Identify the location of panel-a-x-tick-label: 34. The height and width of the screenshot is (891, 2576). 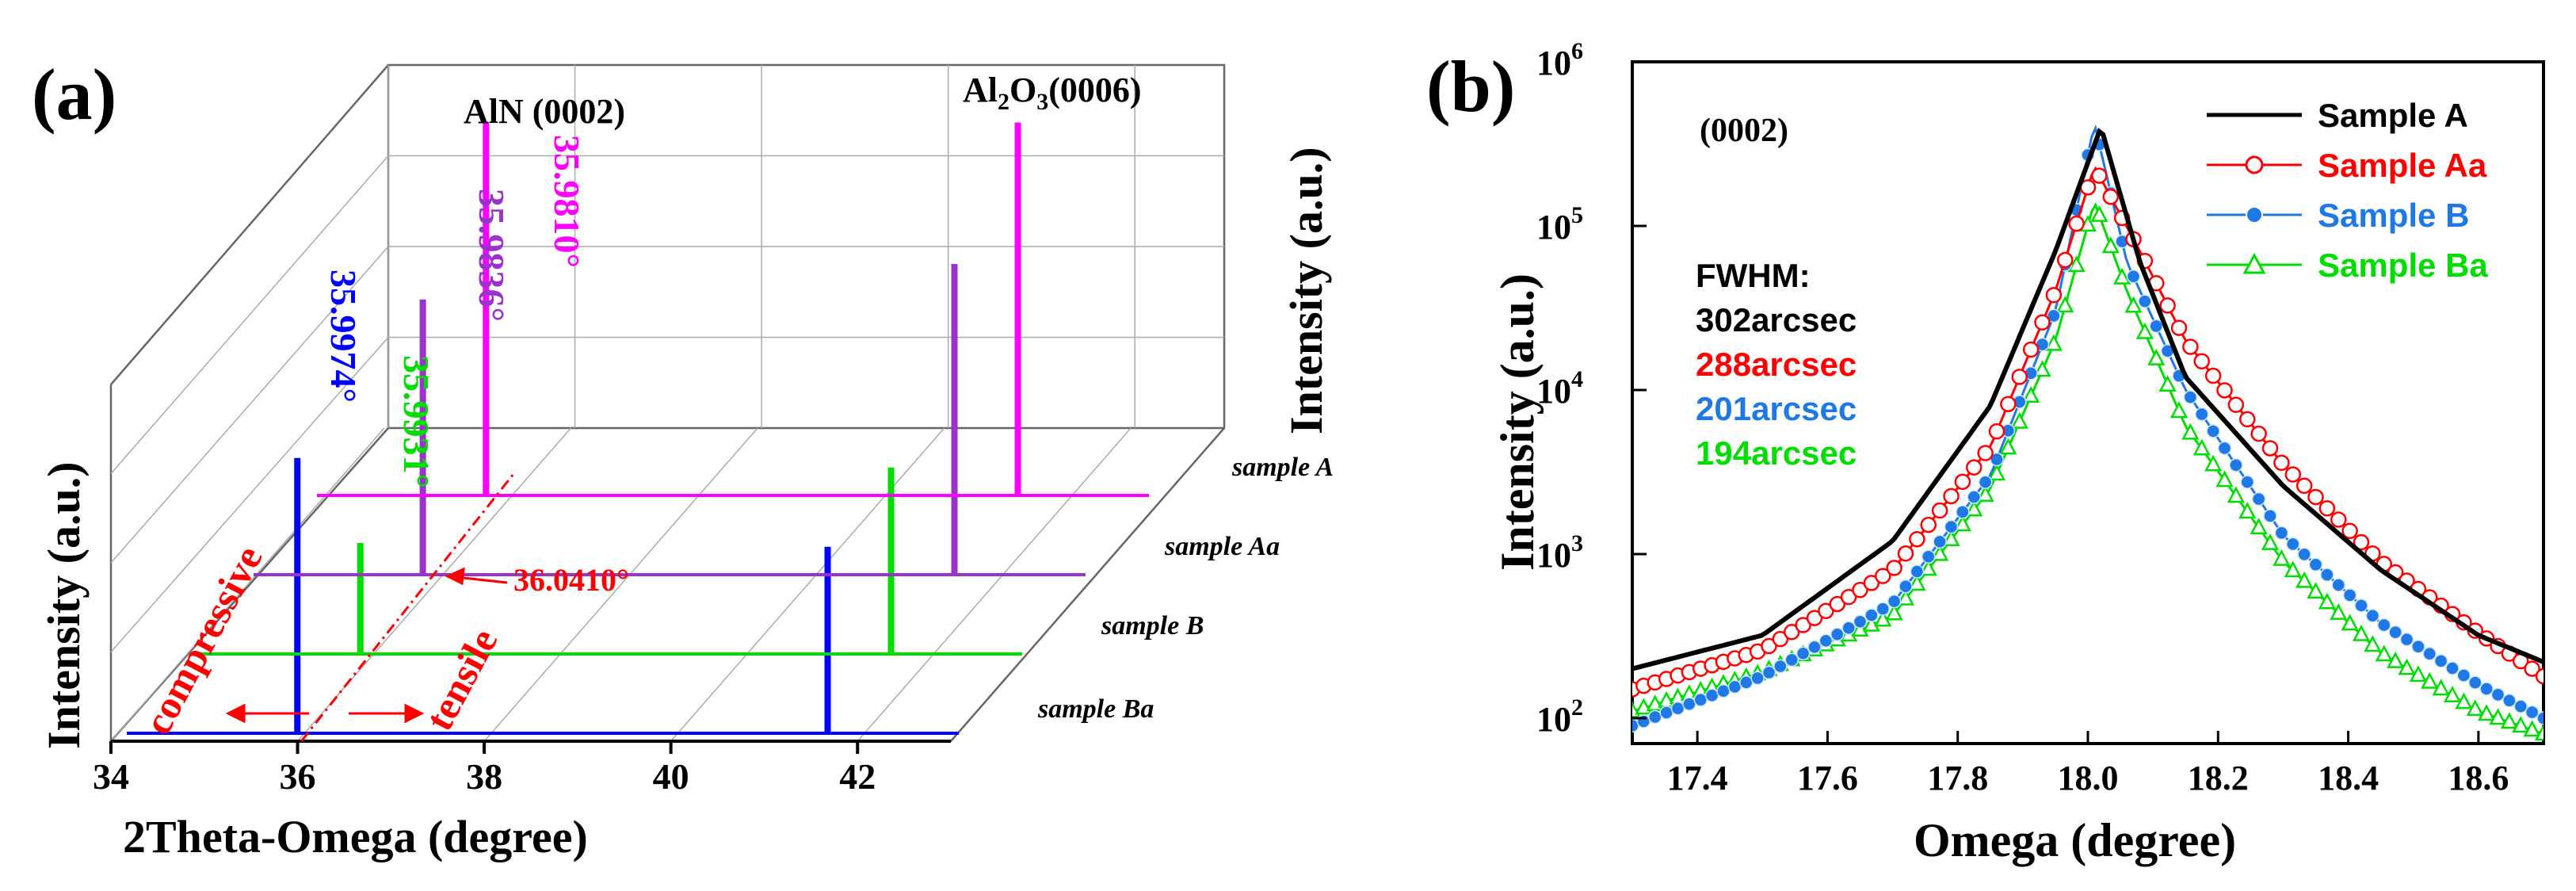
(111, 776).